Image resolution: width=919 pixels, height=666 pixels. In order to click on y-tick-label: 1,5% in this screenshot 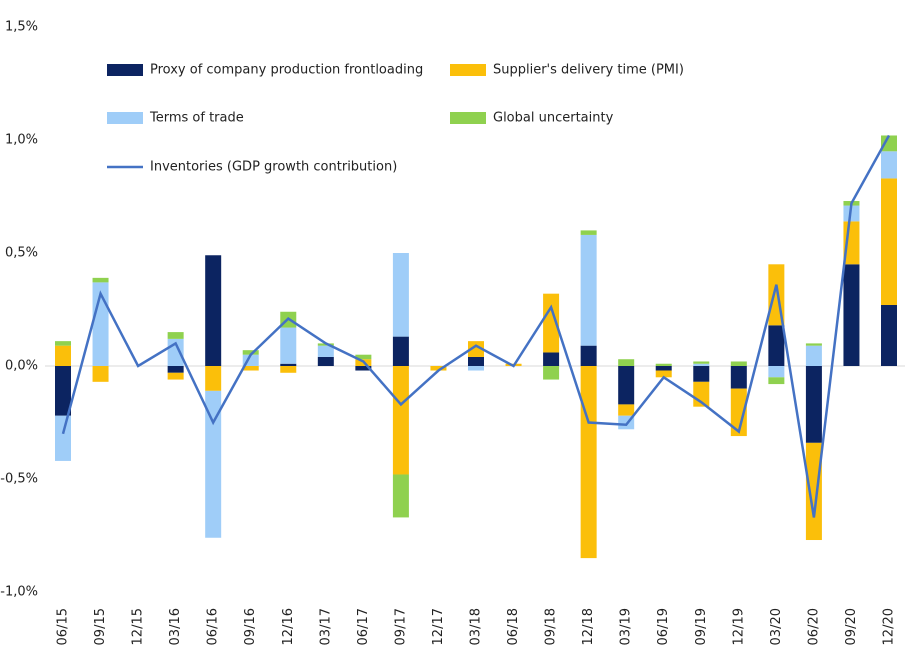, I will do `click(21, 27)`.